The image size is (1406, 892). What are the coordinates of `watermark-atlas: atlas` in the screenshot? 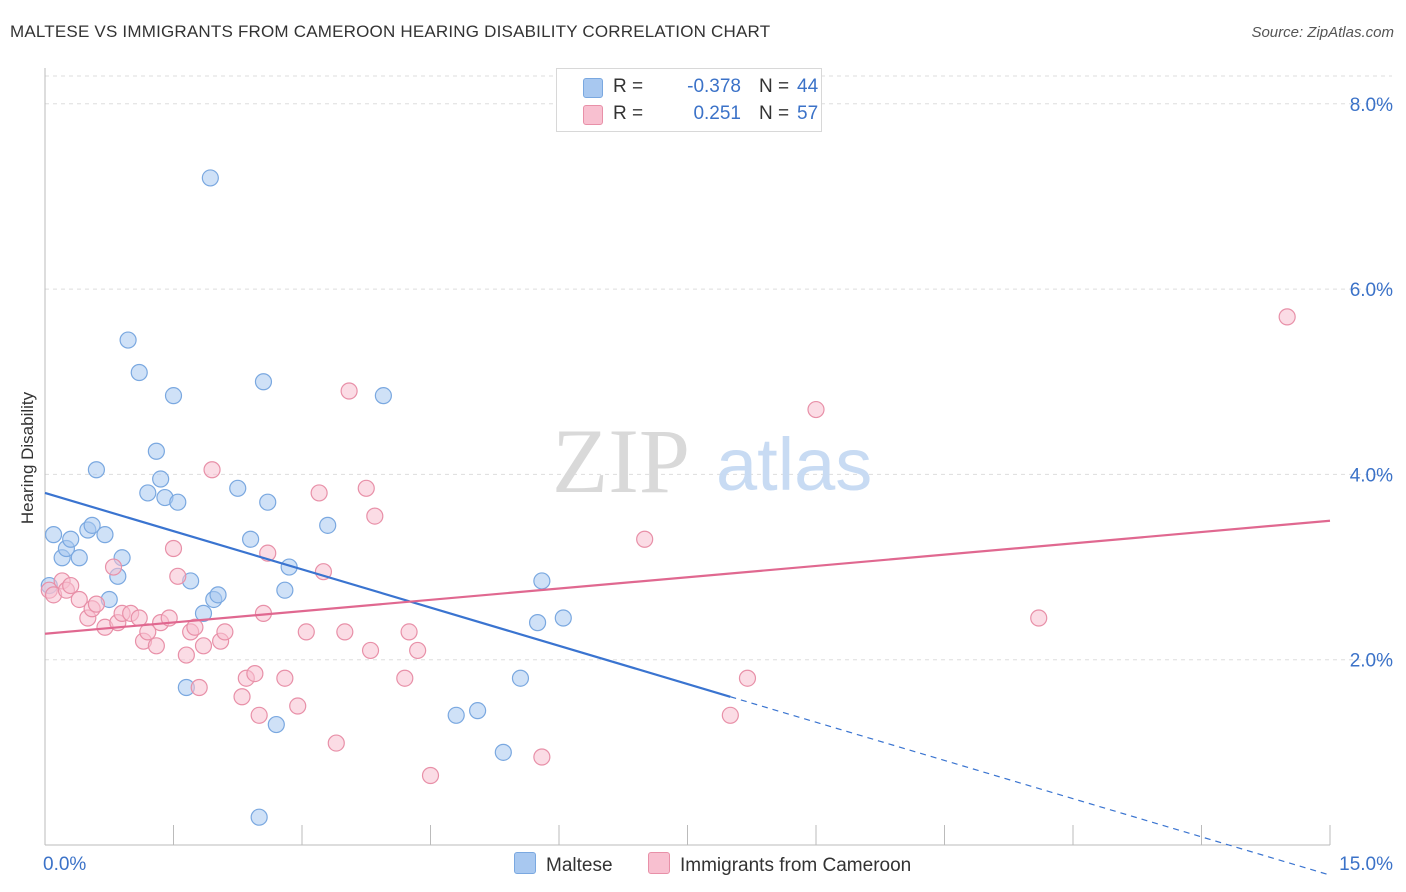 It's located at (794, 464).